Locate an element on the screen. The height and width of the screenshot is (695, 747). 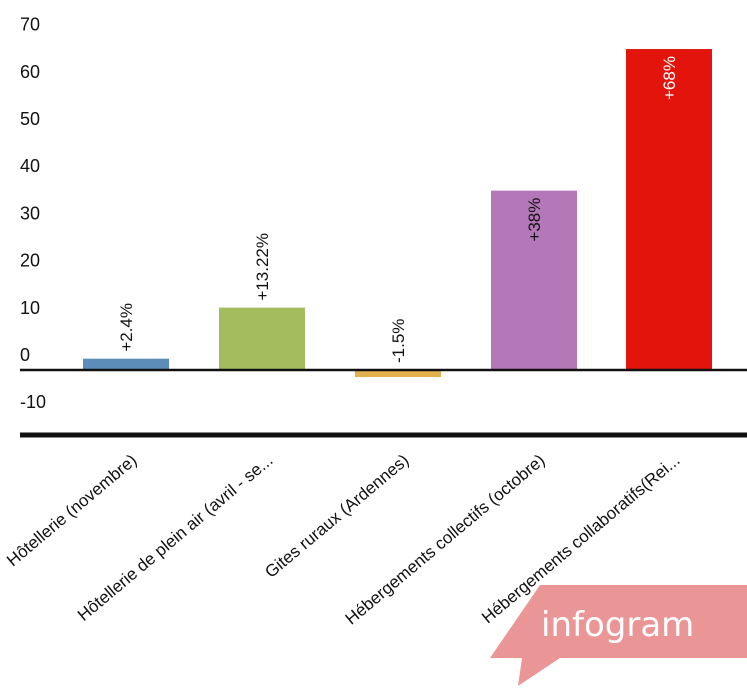
y-tick-label: 20 is located at coordinates (30, 261).